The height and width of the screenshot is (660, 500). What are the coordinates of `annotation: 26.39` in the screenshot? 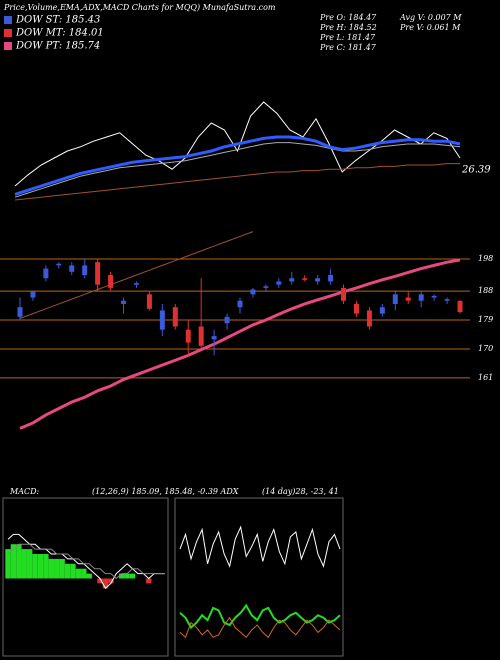 It's located at (476, 170).